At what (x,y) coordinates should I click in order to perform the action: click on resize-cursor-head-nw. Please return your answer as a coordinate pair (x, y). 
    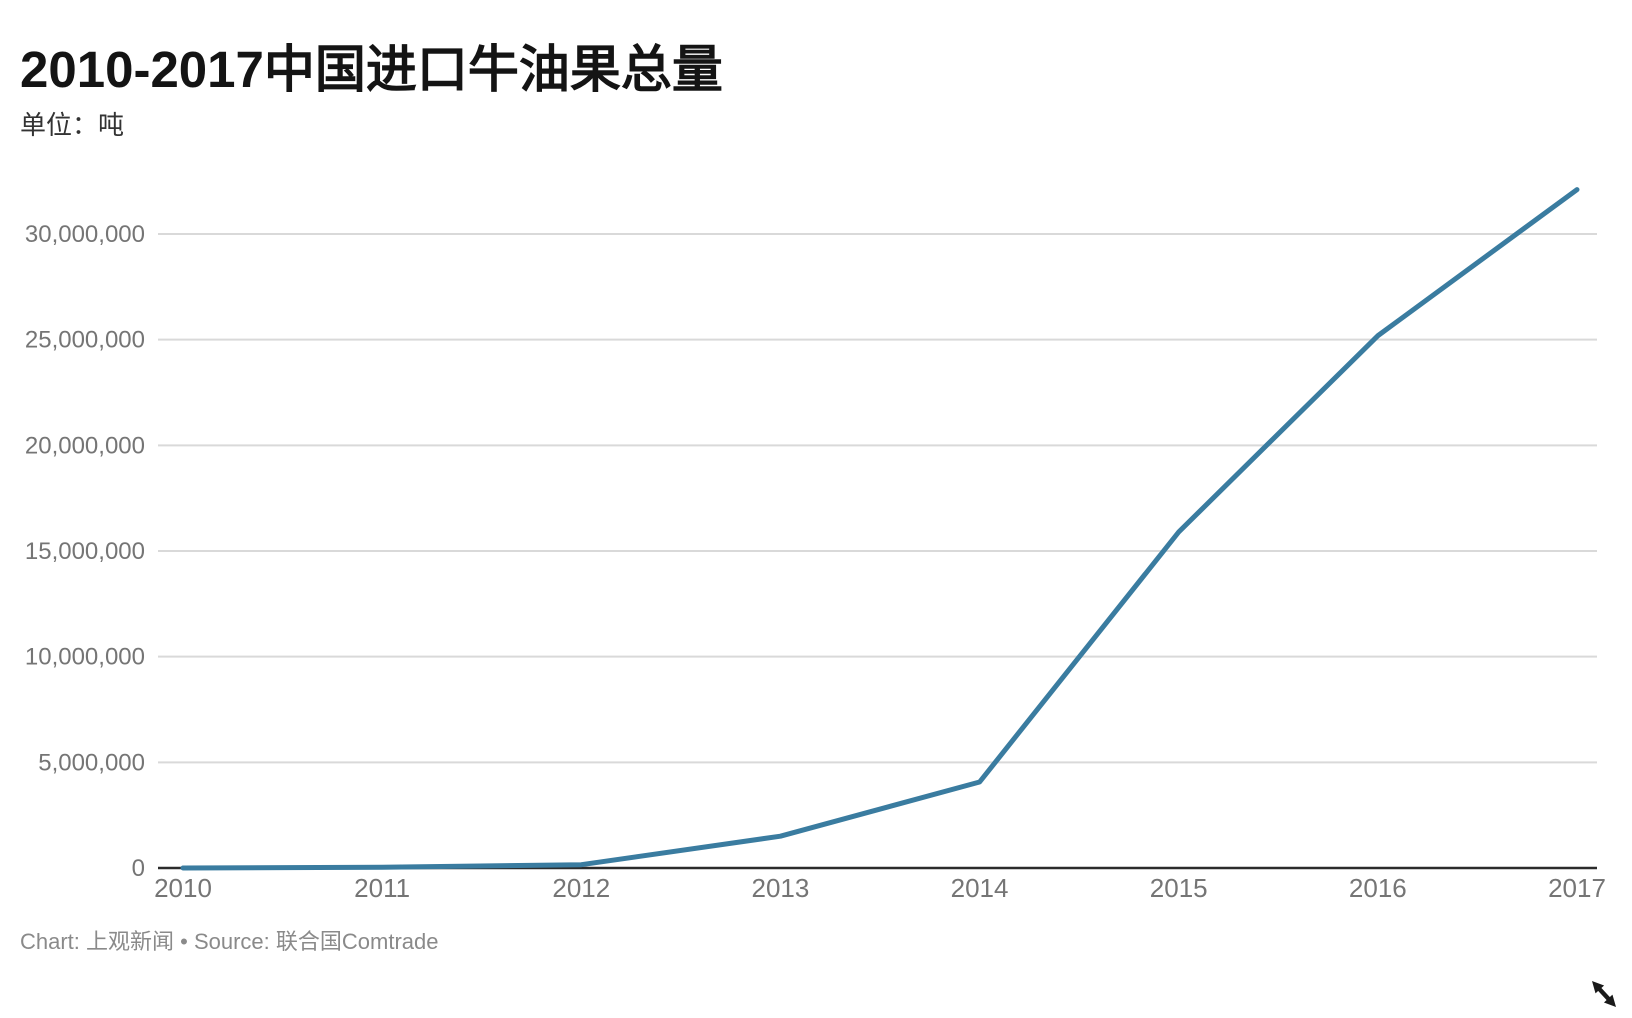
    Looking at the image, I should click on (1598, 987).